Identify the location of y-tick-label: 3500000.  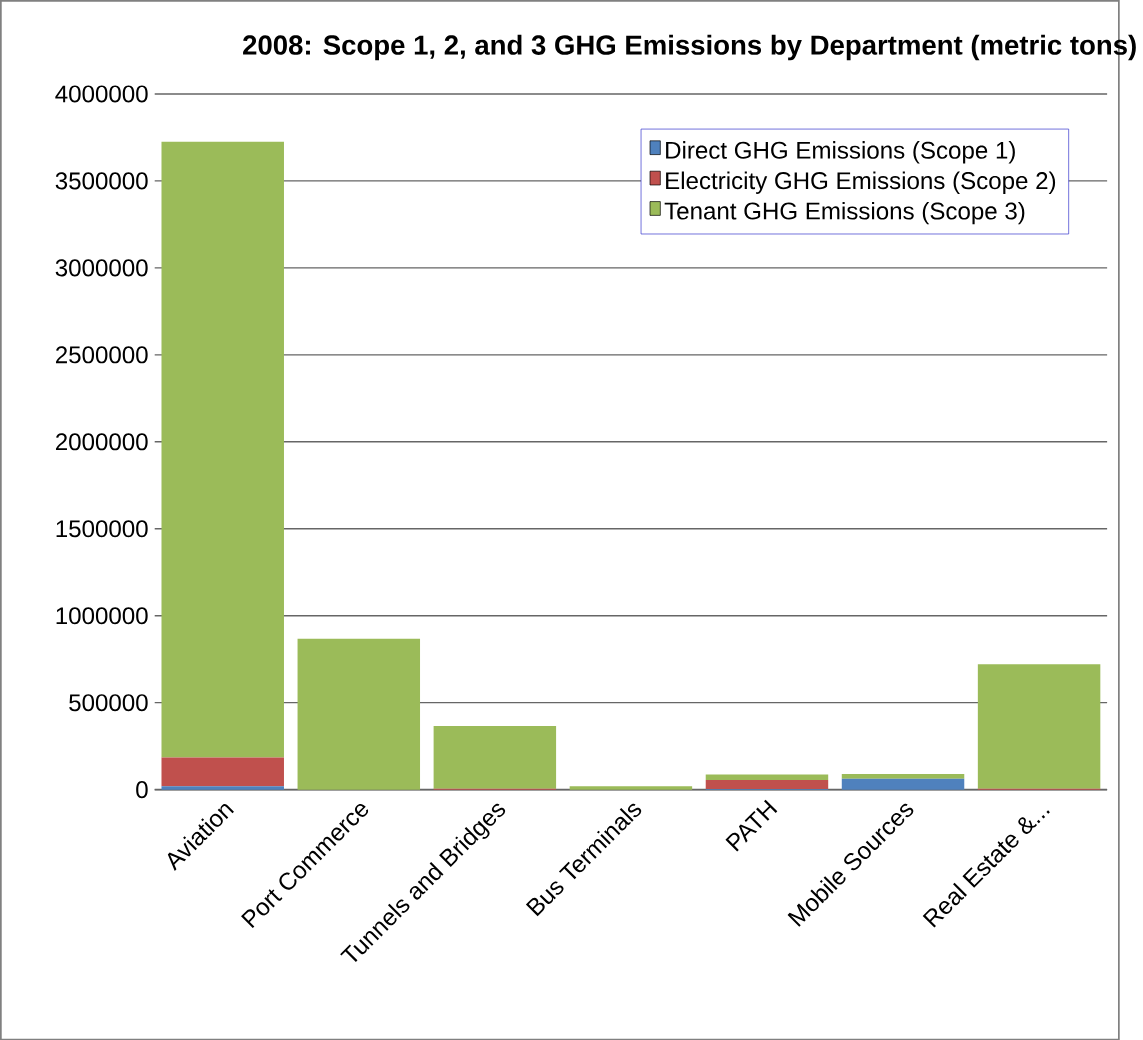
(101, 181).